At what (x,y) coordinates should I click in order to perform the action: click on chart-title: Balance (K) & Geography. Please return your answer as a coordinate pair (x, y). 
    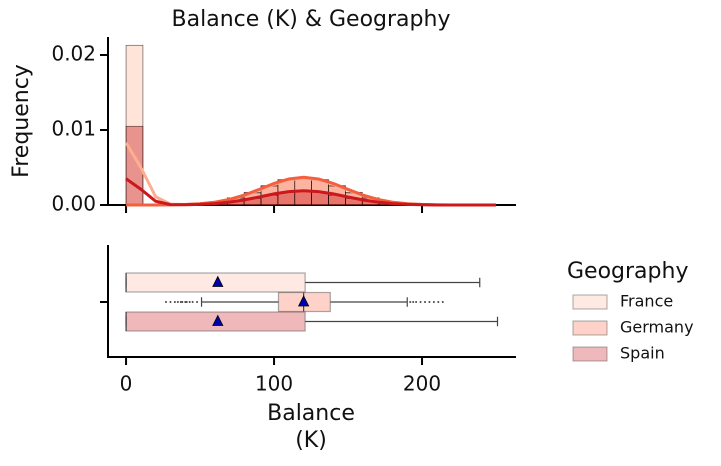
    Looking at the image, I should click on (311, 19).